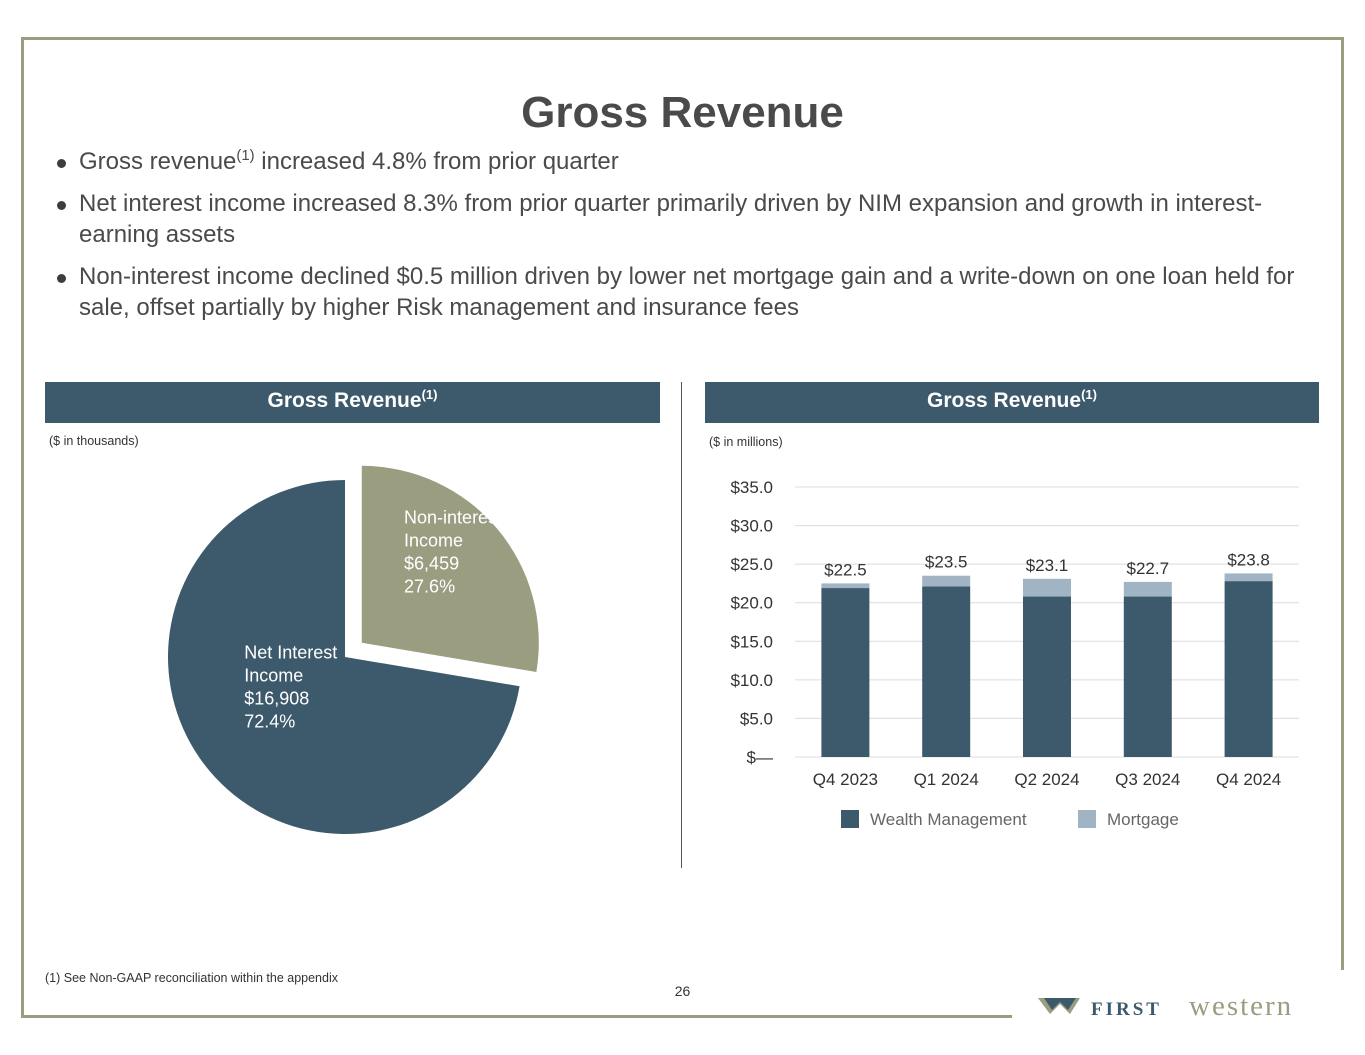  Describe the element at coordinates (746, 442) in the screenshot. I see `bar-units-label: ($ in millions)` at that location.